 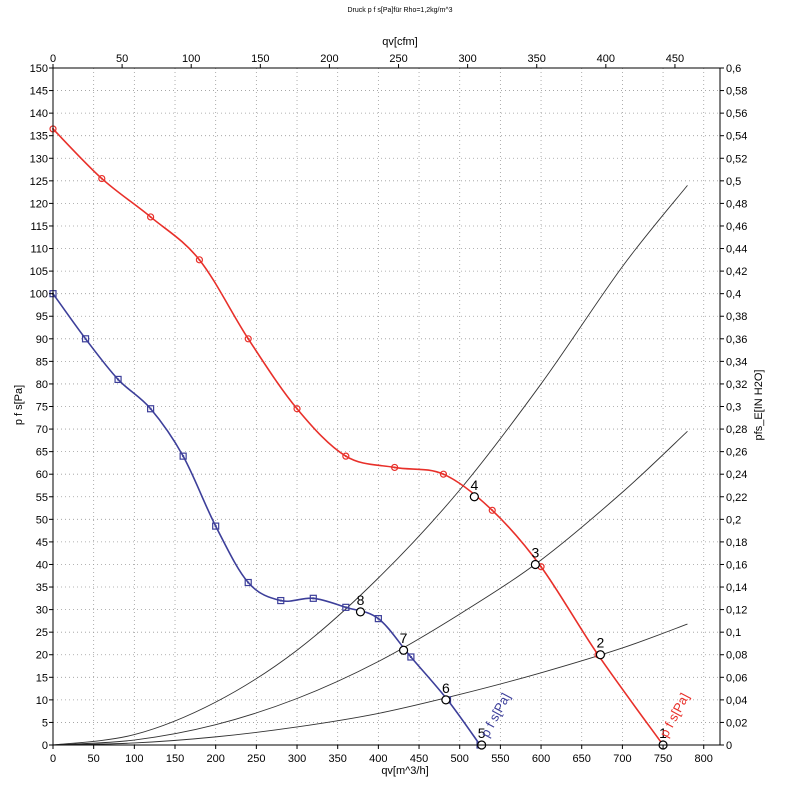 I want to click on x2-tick-label: 250, so click(x=398, y=59).